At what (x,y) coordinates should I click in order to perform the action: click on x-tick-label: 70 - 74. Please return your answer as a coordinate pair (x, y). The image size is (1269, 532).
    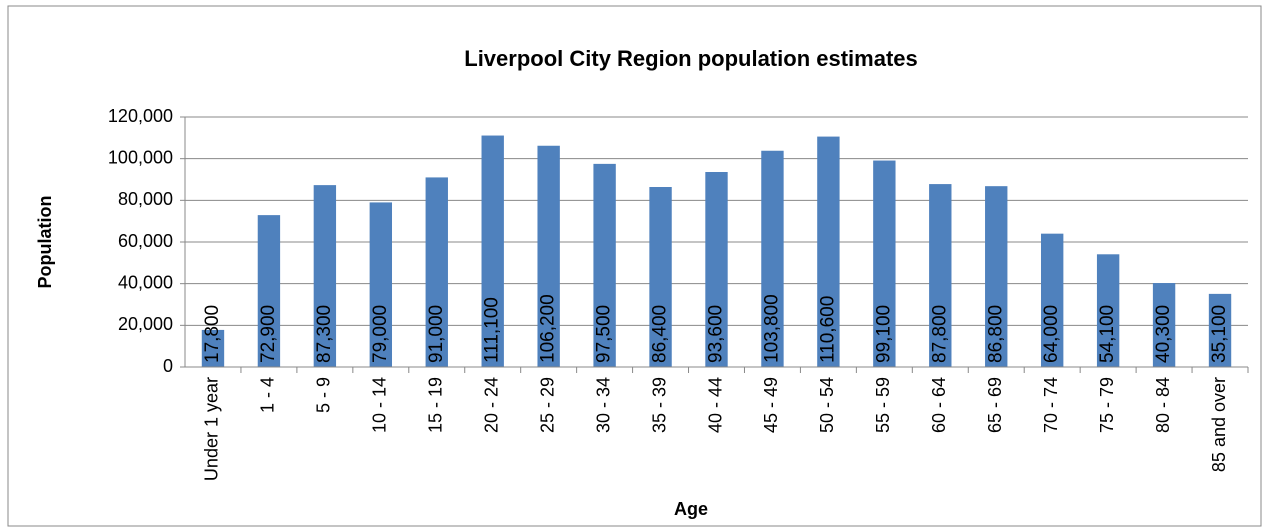
    Looking at the image, I should click on (1051, 405).